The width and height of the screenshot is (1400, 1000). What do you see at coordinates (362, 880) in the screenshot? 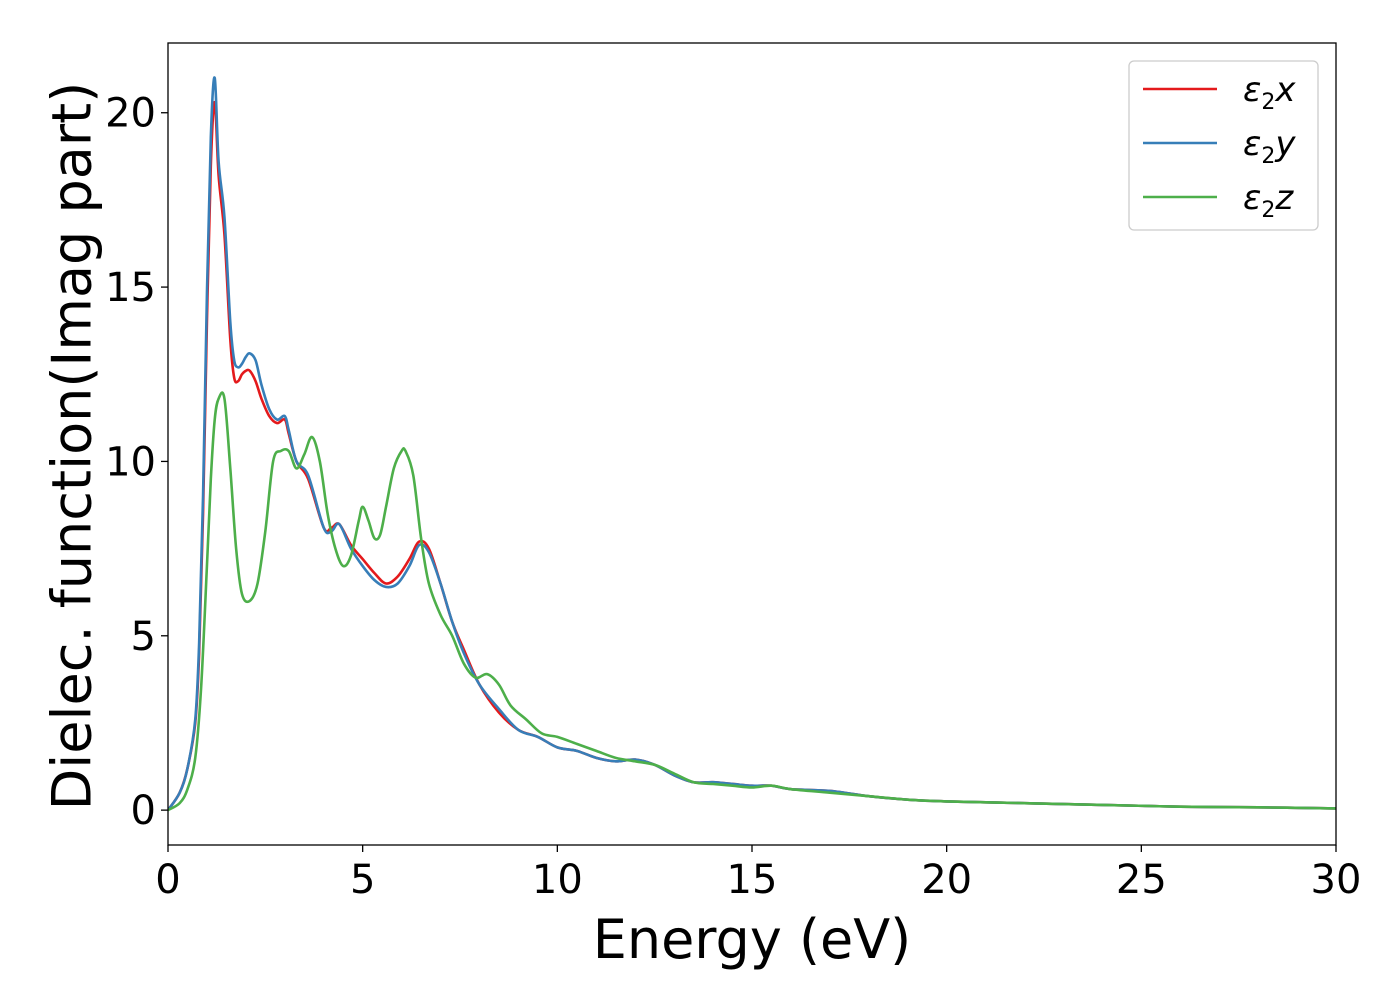
I see `x-tick-label: 5` at bounding box center [362, 880].